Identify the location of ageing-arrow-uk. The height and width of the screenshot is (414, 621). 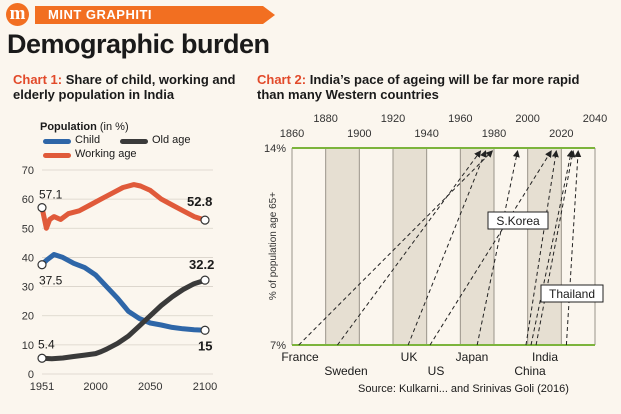
(447, 248).